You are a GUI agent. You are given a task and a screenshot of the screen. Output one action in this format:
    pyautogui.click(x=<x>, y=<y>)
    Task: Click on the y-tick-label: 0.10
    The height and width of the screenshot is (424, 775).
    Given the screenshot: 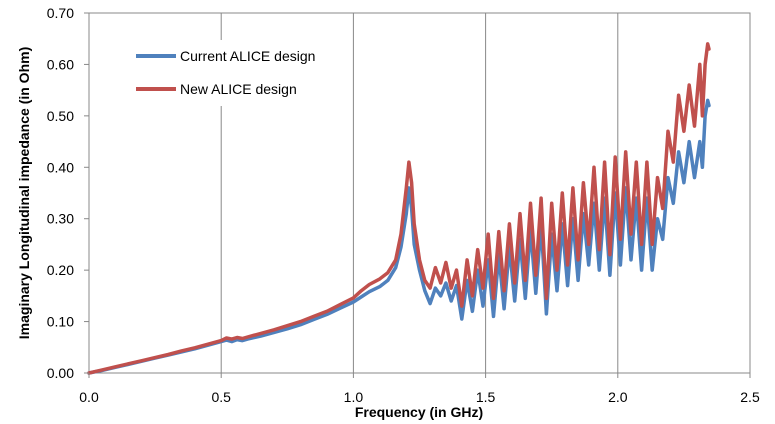 What is the action you would take?
    pyautogui.click(x=60, y=322)
    